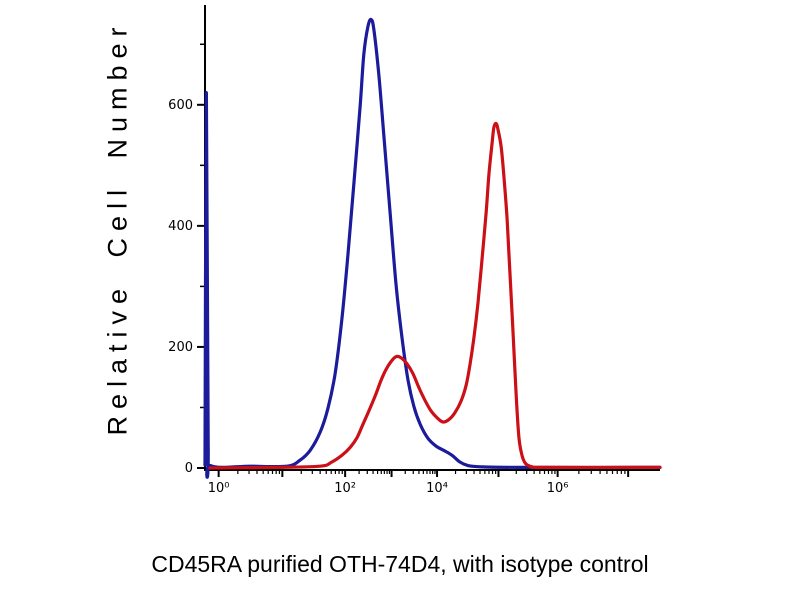 The height and width of the screenshot is (600, 800). I want to click on x-tick-label: 10⁰, so click(219, 488).